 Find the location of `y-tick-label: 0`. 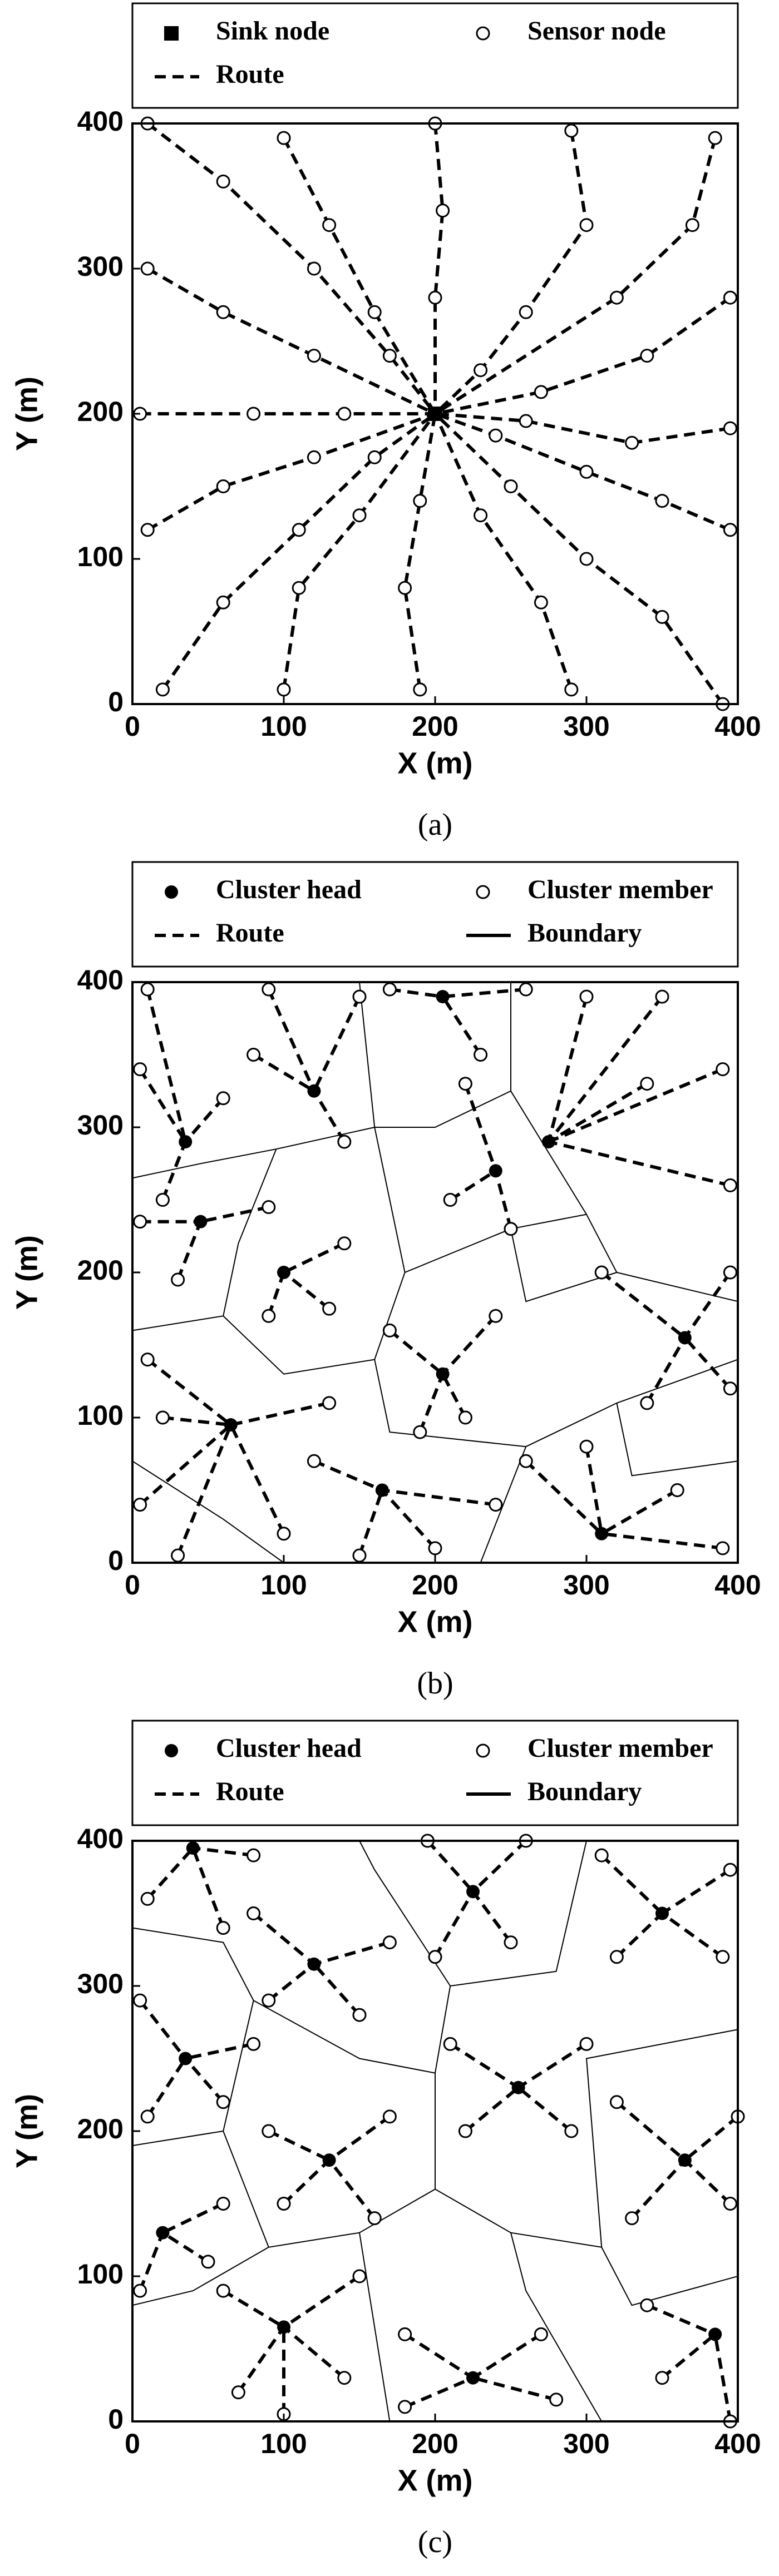

y-tick-label: 0 is located at coordinates (116, 2419).